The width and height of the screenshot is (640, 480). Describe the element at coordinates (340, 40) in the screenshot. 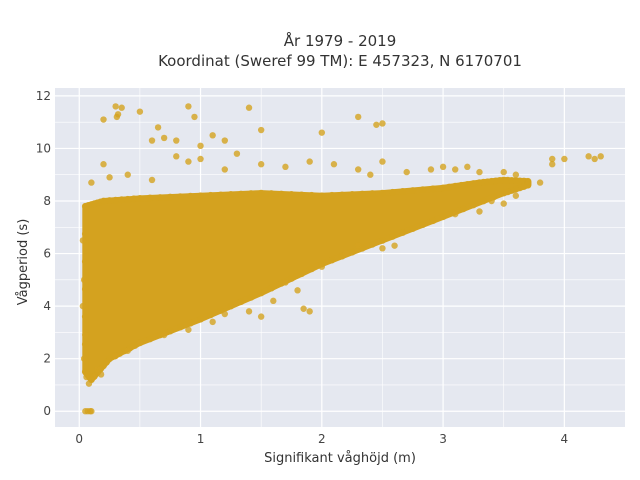

I see `chart-title: År 1979 - 2019` at that location.